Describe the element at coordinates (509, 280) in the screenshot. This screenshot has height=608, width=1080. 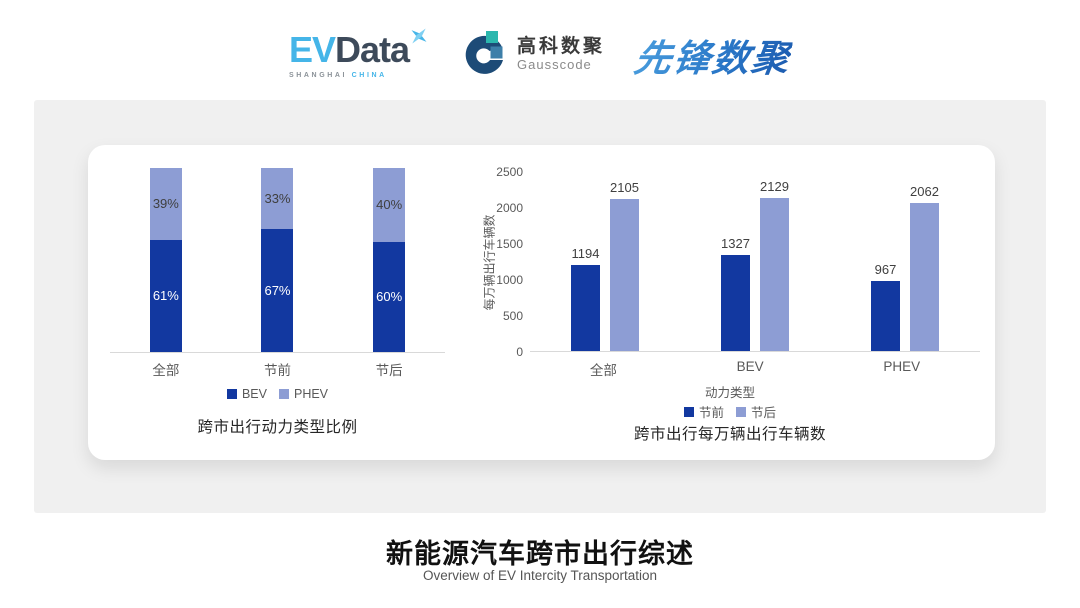
I see `y-tick-label: 1000` at that location.